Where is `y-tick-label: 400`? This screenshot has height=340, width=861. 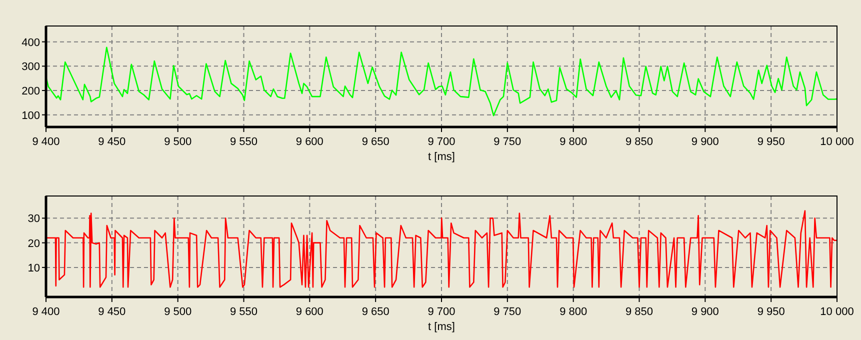 y-tick-label: 400 is located at coordinates (31, 42).